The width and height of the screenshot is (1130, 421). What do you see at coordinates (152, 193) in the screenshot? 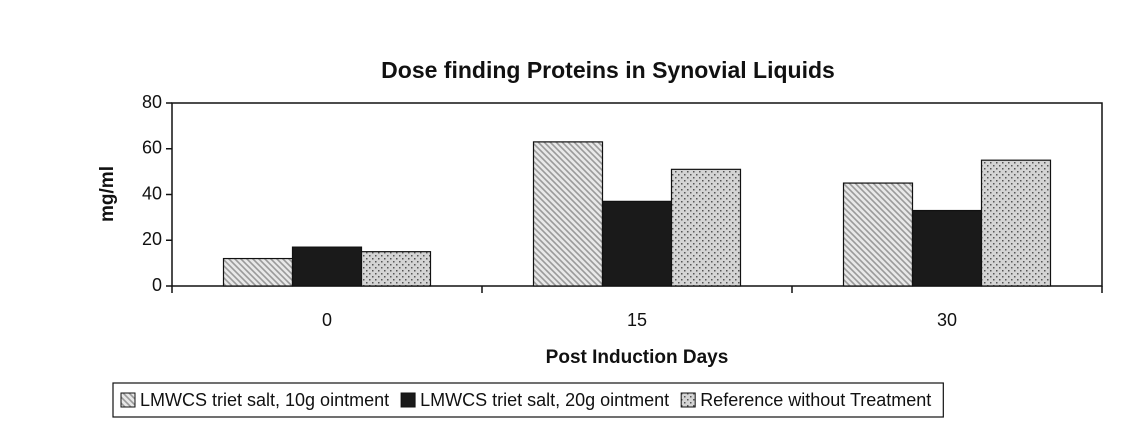
I see `y-tick-label: 40` at bounding box center [152, 193].